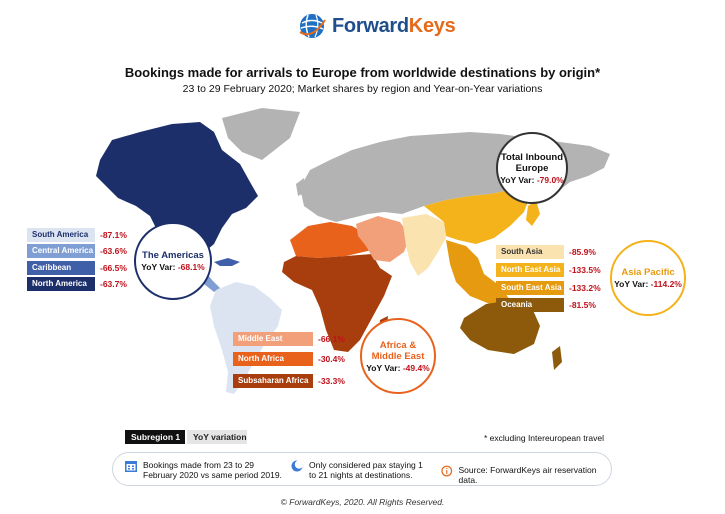 This screenshot has height=514, width=725. What do you see at coordinates (217, 437) in the screenshot?
I see `legend-variation: YoY variation` at bounding box center [217, 437].